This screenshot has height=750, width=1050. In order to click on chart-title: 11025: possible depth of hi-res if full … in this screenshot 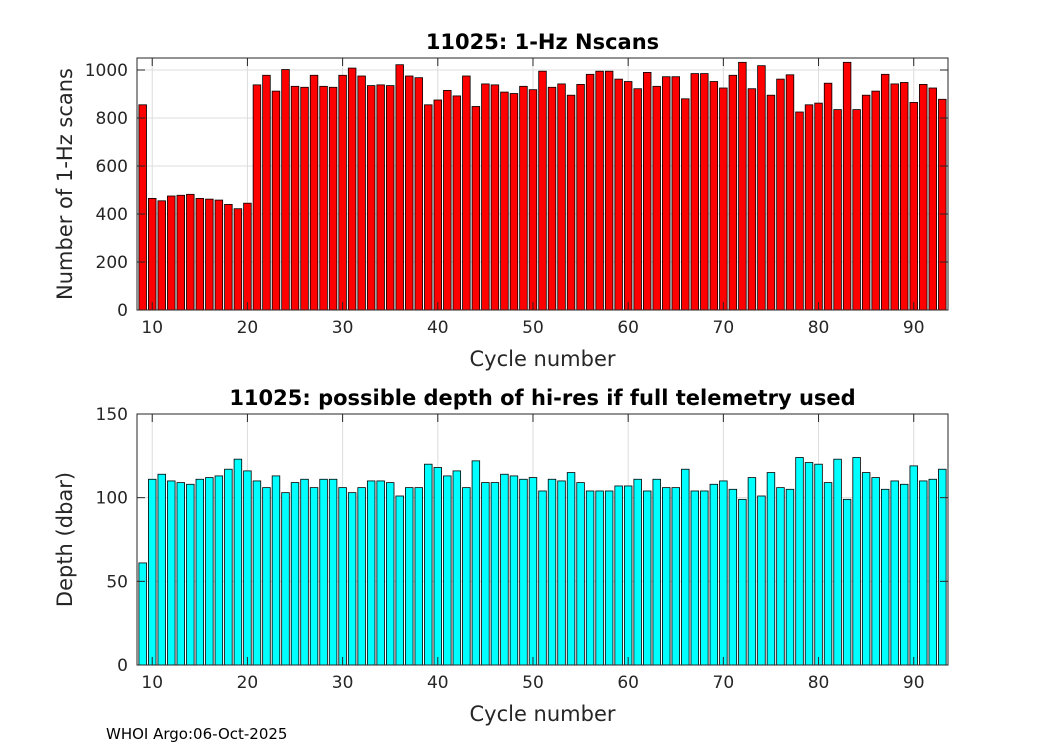, I will do `click(542, 398)`.